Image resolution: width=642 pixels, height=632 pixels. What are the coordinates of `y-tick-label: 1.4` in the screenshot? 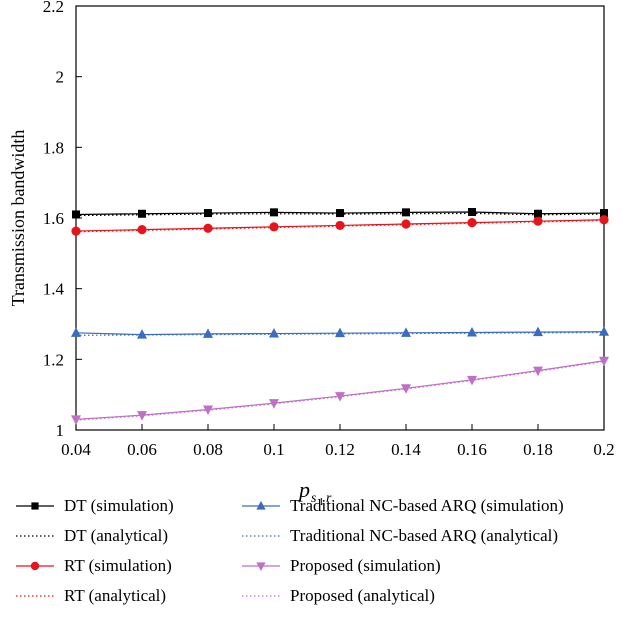 It's located at (54, 289).